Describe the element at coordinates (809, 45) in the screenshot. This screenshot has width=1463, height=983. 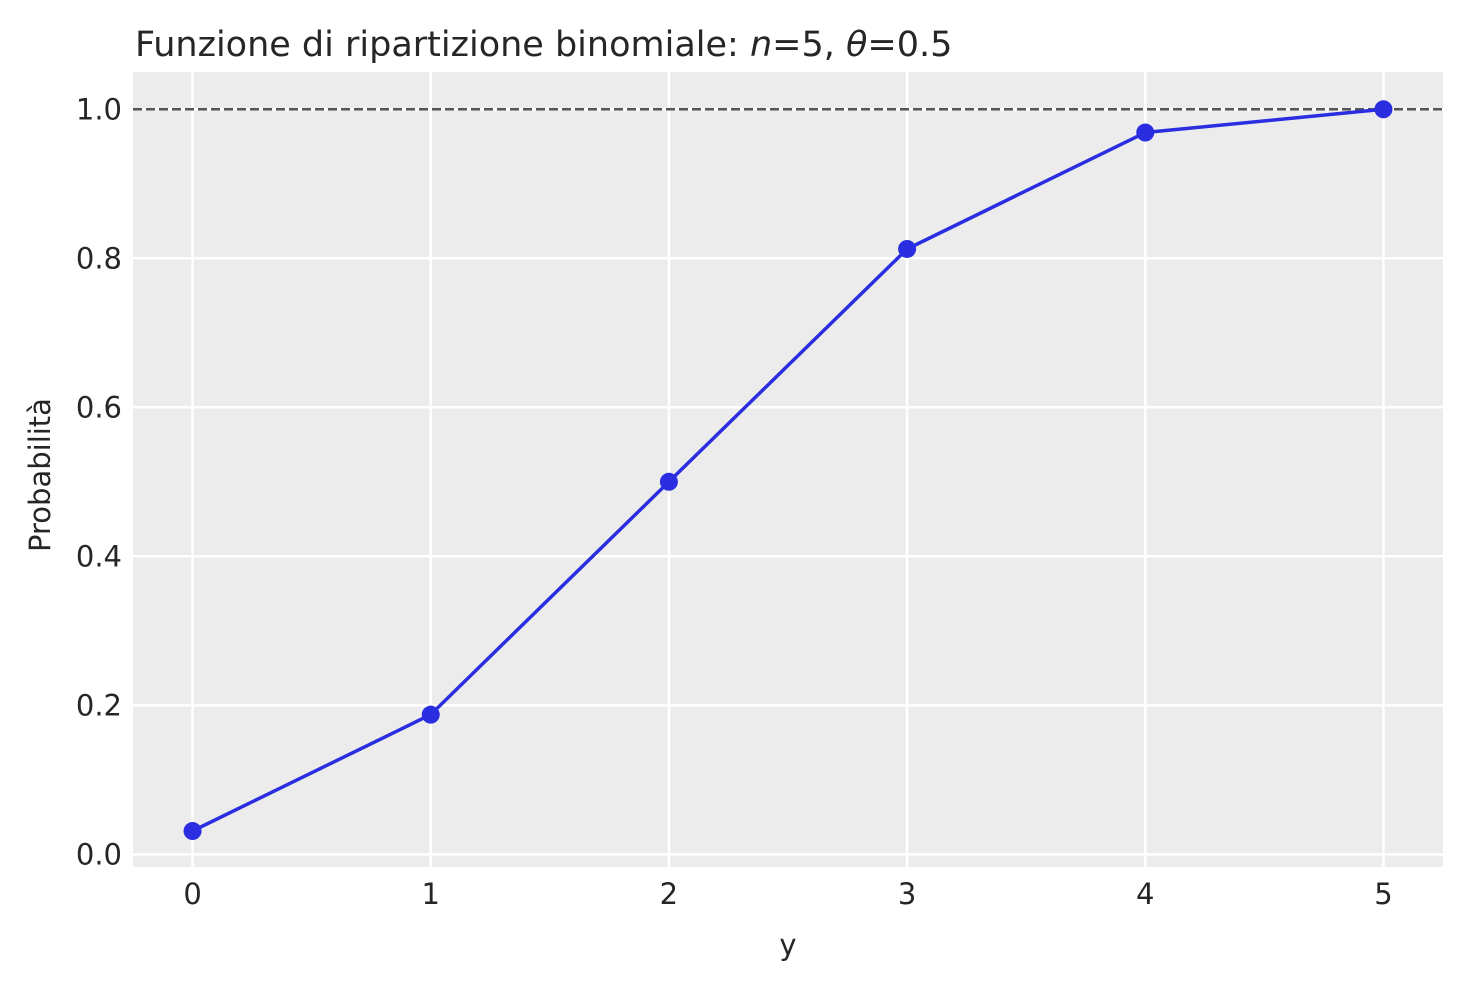
I see `title-part: =5,` at that location.